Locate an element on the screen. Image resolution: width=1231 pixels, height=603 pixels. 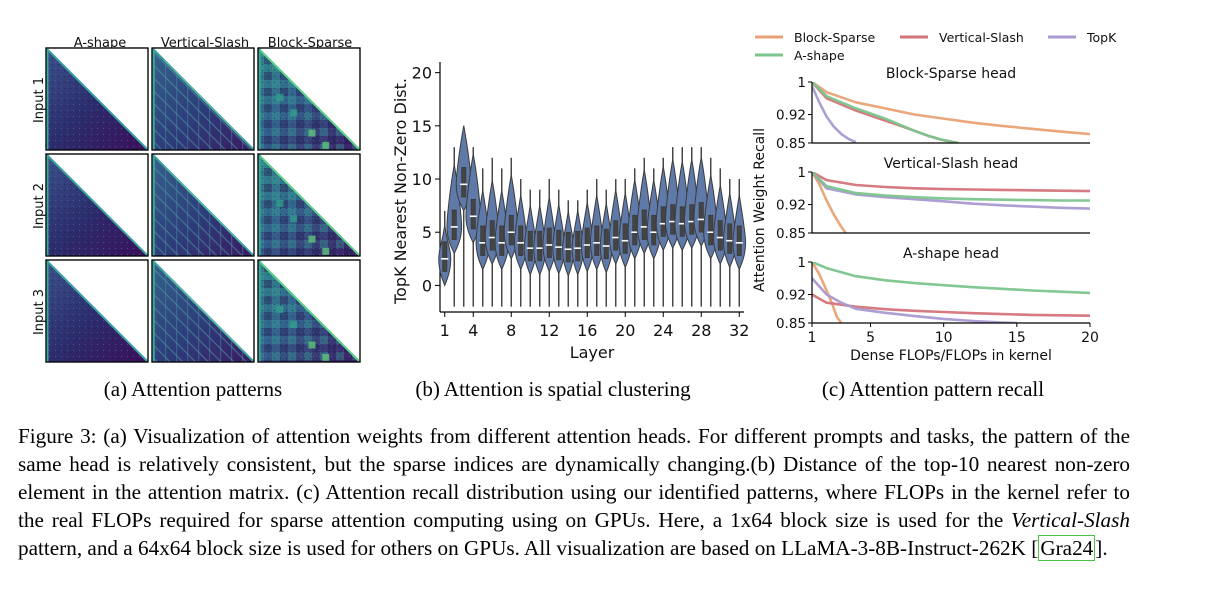
citation-link: Gra24 is located at coordinates (1067, 548).